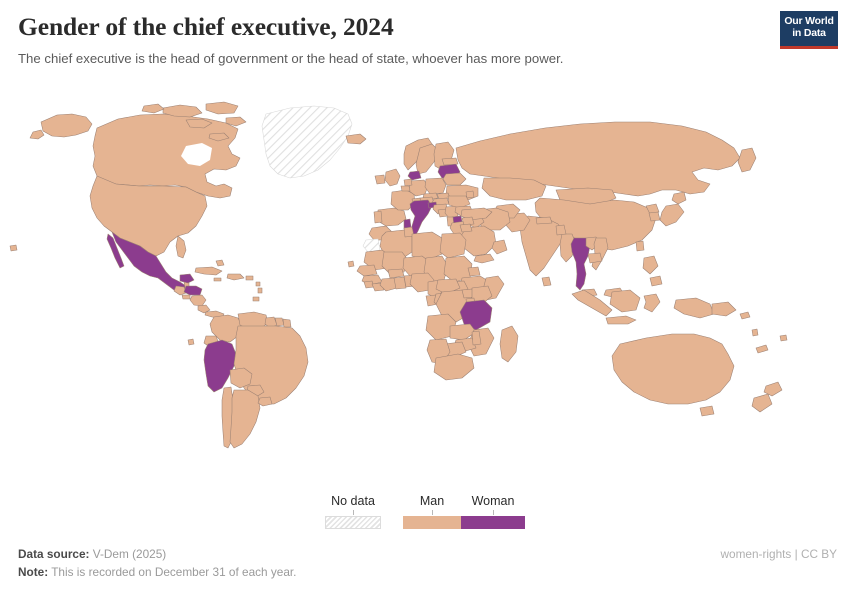  What do you see at coordinates (450, 161) in the screenshot?
I see `country-estonia` at bounding box center [450, 161].